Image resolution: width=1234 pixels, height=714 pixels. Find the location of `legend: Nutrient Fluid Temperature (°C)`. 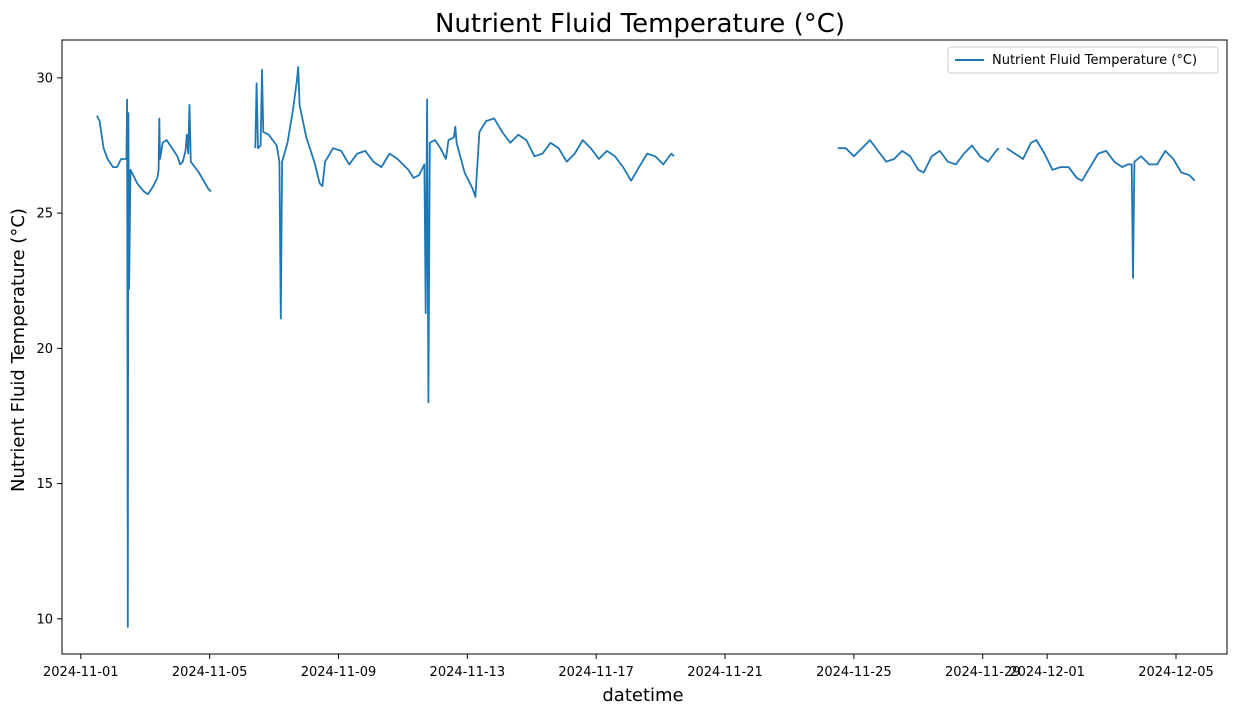

legend: Nutrient Fluid Temperature (°C) is located at coordinates (1083, 60).